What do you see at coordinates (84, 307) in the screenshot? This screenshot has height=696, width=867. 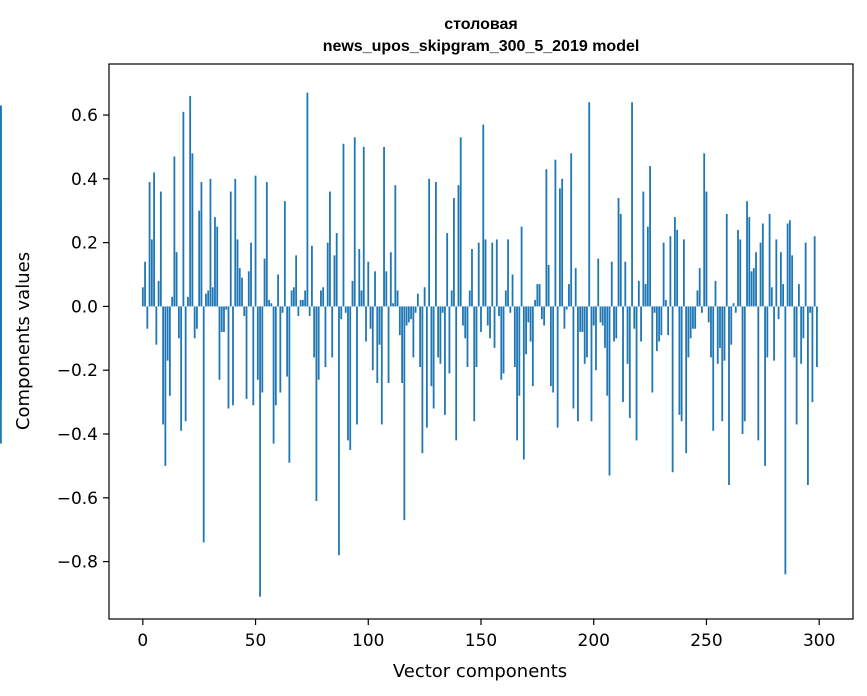 I see `y-tick-label: 0.0` at bounding box center [84, 307].